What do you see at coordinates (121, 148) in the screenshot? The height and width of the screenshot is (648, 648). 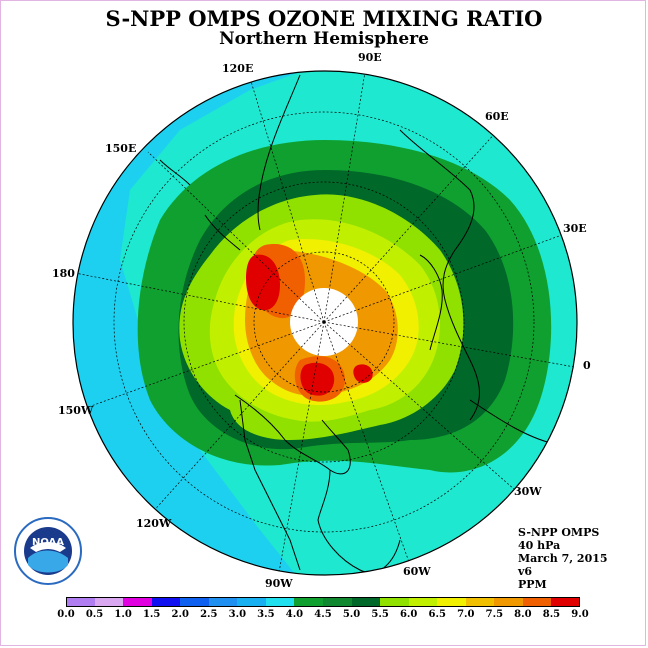 I see `lon-label-150e: 150E` at bounding box center [121, 148].